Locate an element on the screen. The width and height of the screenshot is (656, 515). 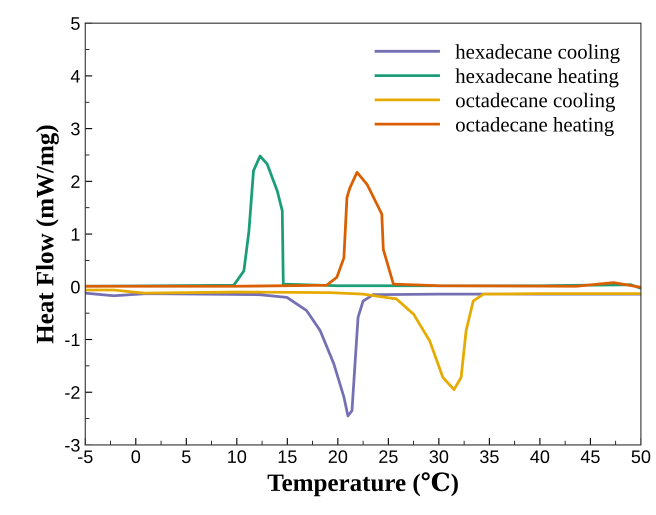
y-tick-label: 4 is located at coordinates (75, 76).